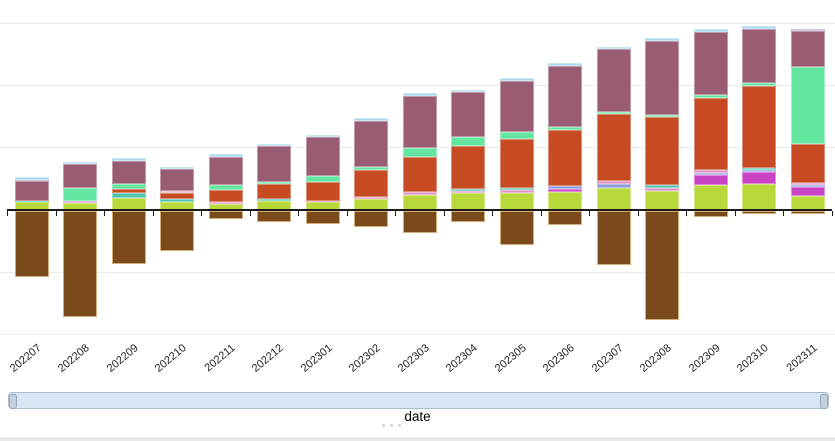  Describe the element at coordinates (823, 401) in the screenshot. I see `brush-right-handle` at that location.